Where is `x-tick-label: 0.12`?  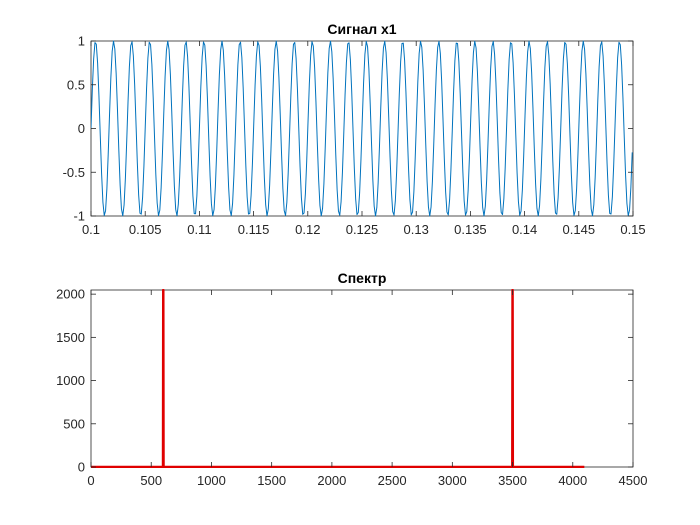 x-tick-label: 0.12 is located at coordinates (307, 229).